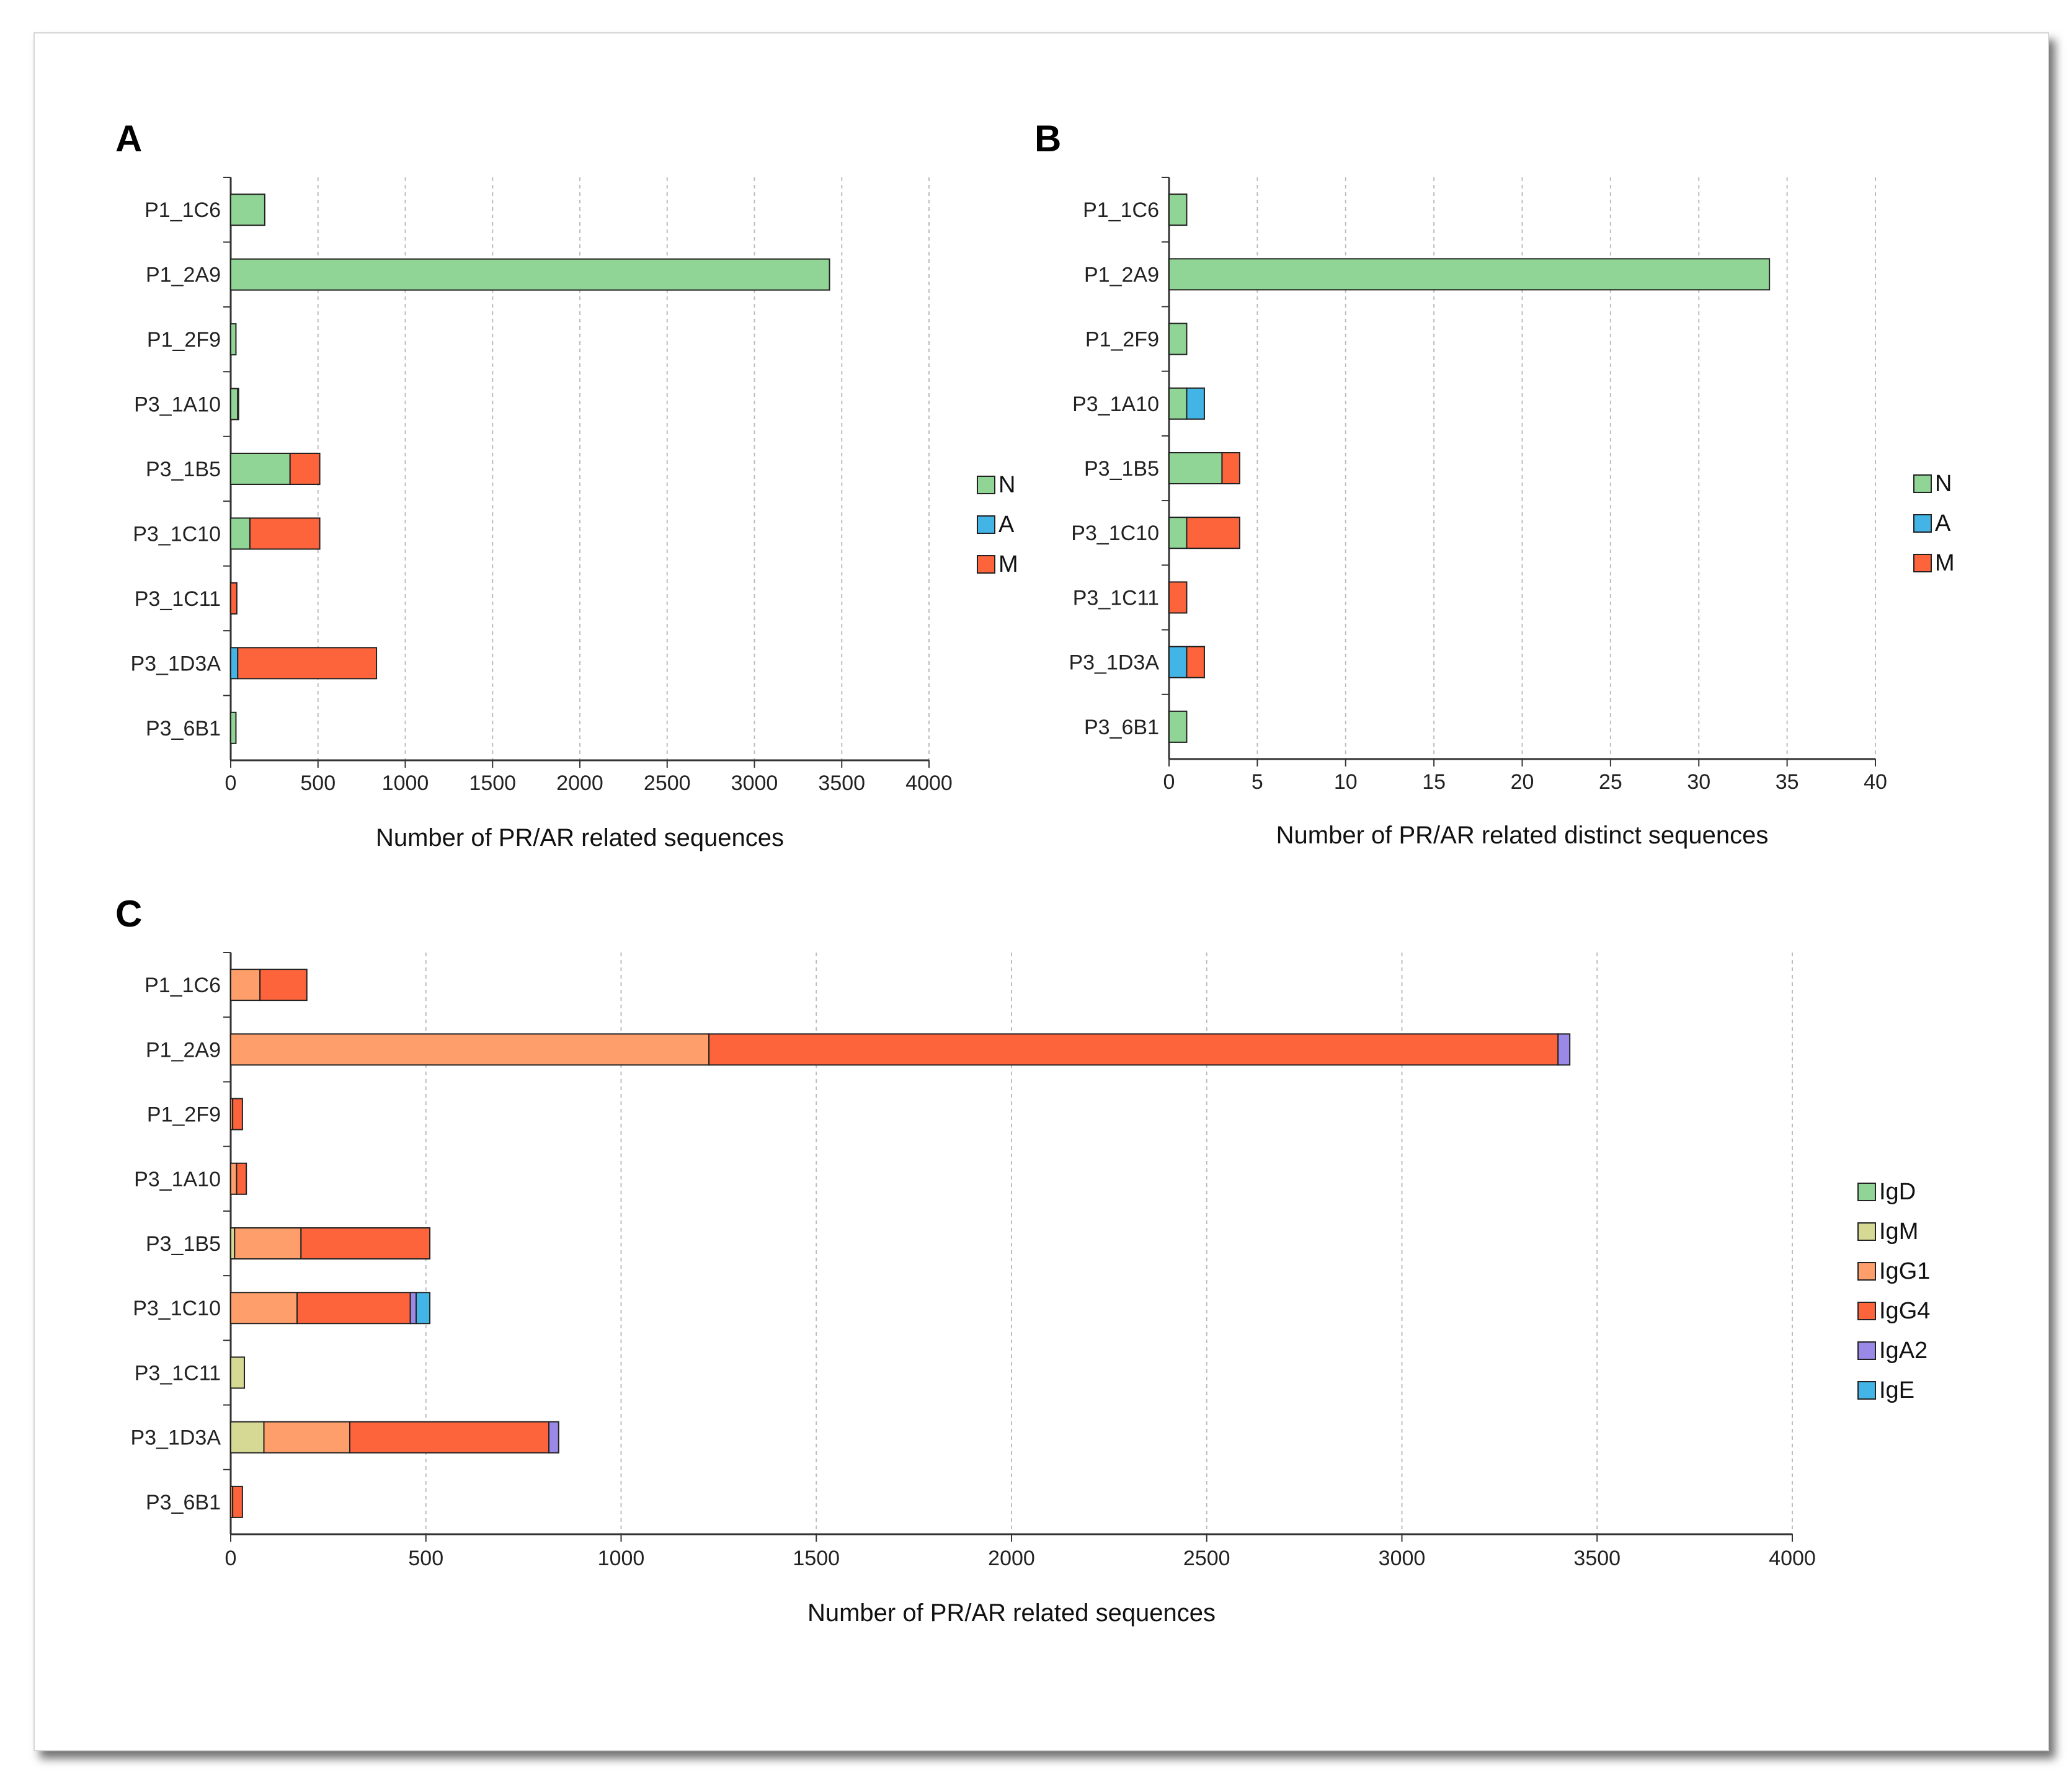 This screenshot has width=2072, height=1786. I want to click on panel-c-x-tick-label: 3500, so click(1597, 1558).